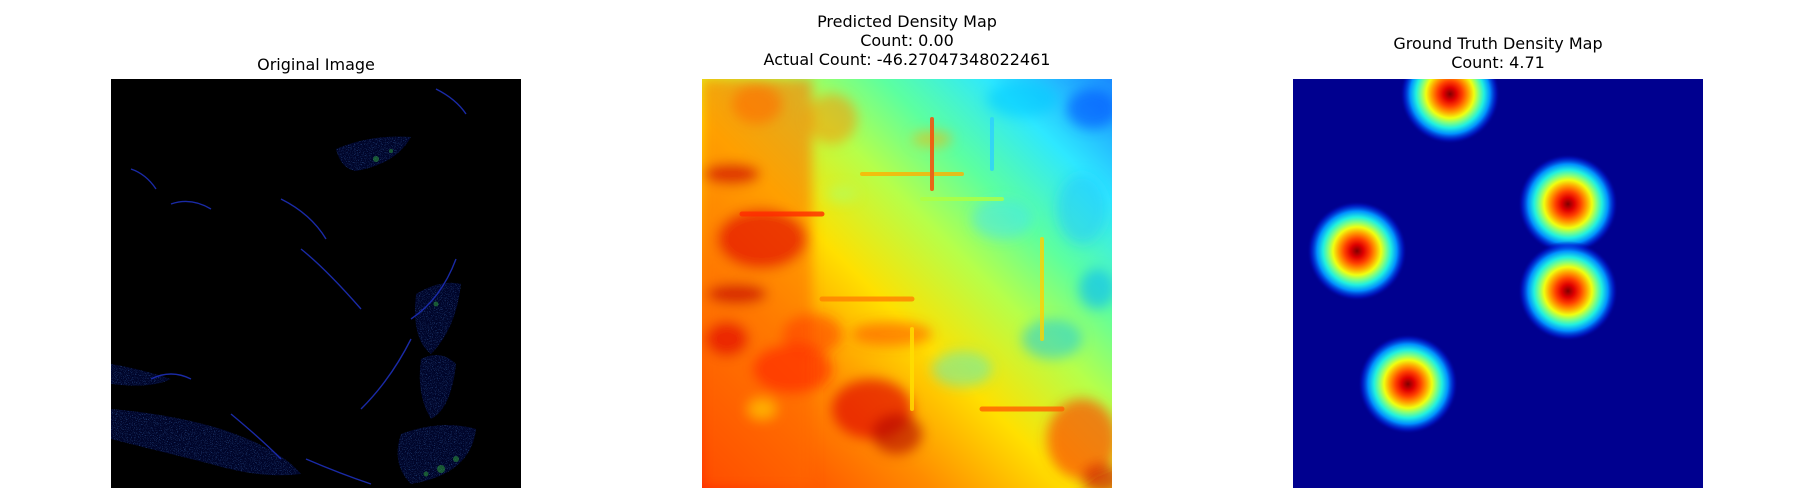  I want to click on title-line: Predicted Density Map, so click(907, 21).